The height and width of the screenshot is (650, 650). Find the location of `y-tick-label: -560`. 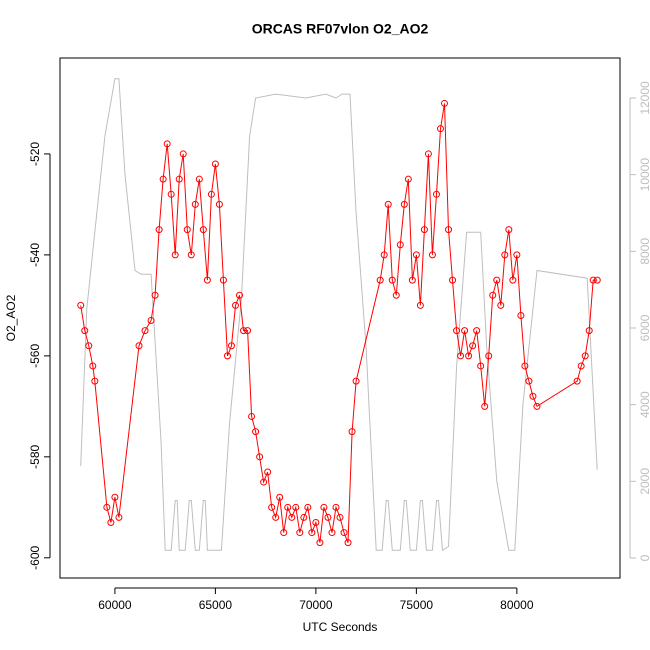

y-tick-label: -560 is located at coordinates (35, 356).